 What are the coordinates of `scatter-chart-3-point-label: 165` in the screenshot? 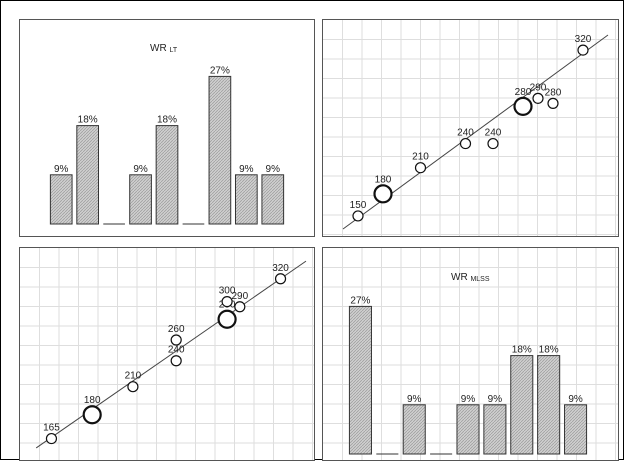 It's located at (51, 428).